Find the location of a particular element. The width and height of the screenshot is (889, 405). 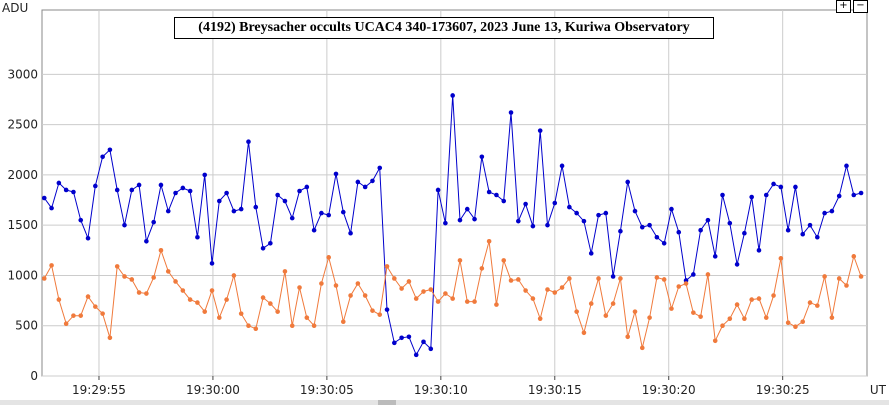

y-tick-label: 3000 is located at coordinates (22, 74).